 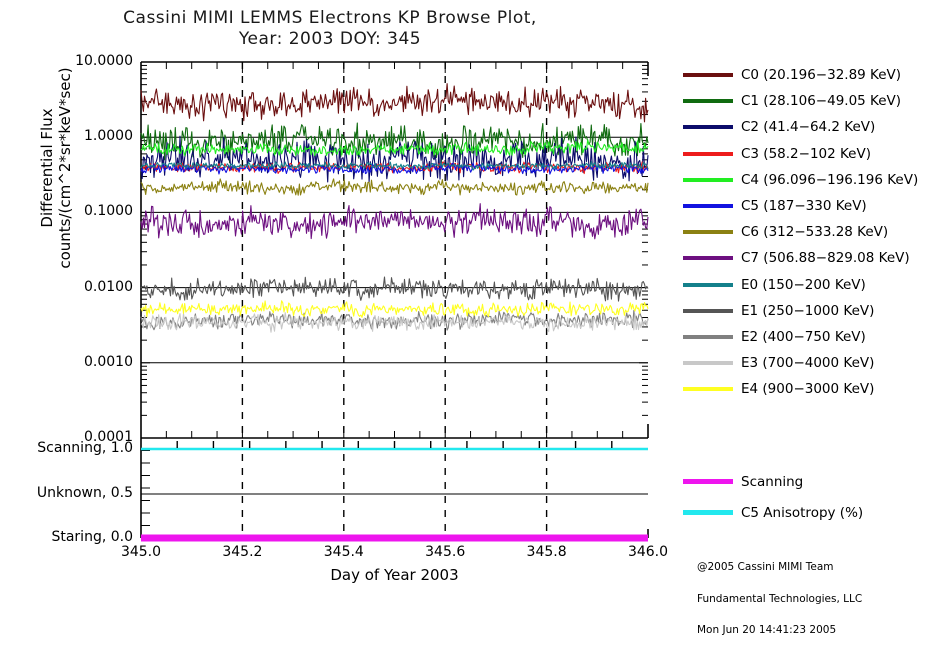 I want to click on legend-label: E0 (150−200 KeV), so click(x=803, y=284).